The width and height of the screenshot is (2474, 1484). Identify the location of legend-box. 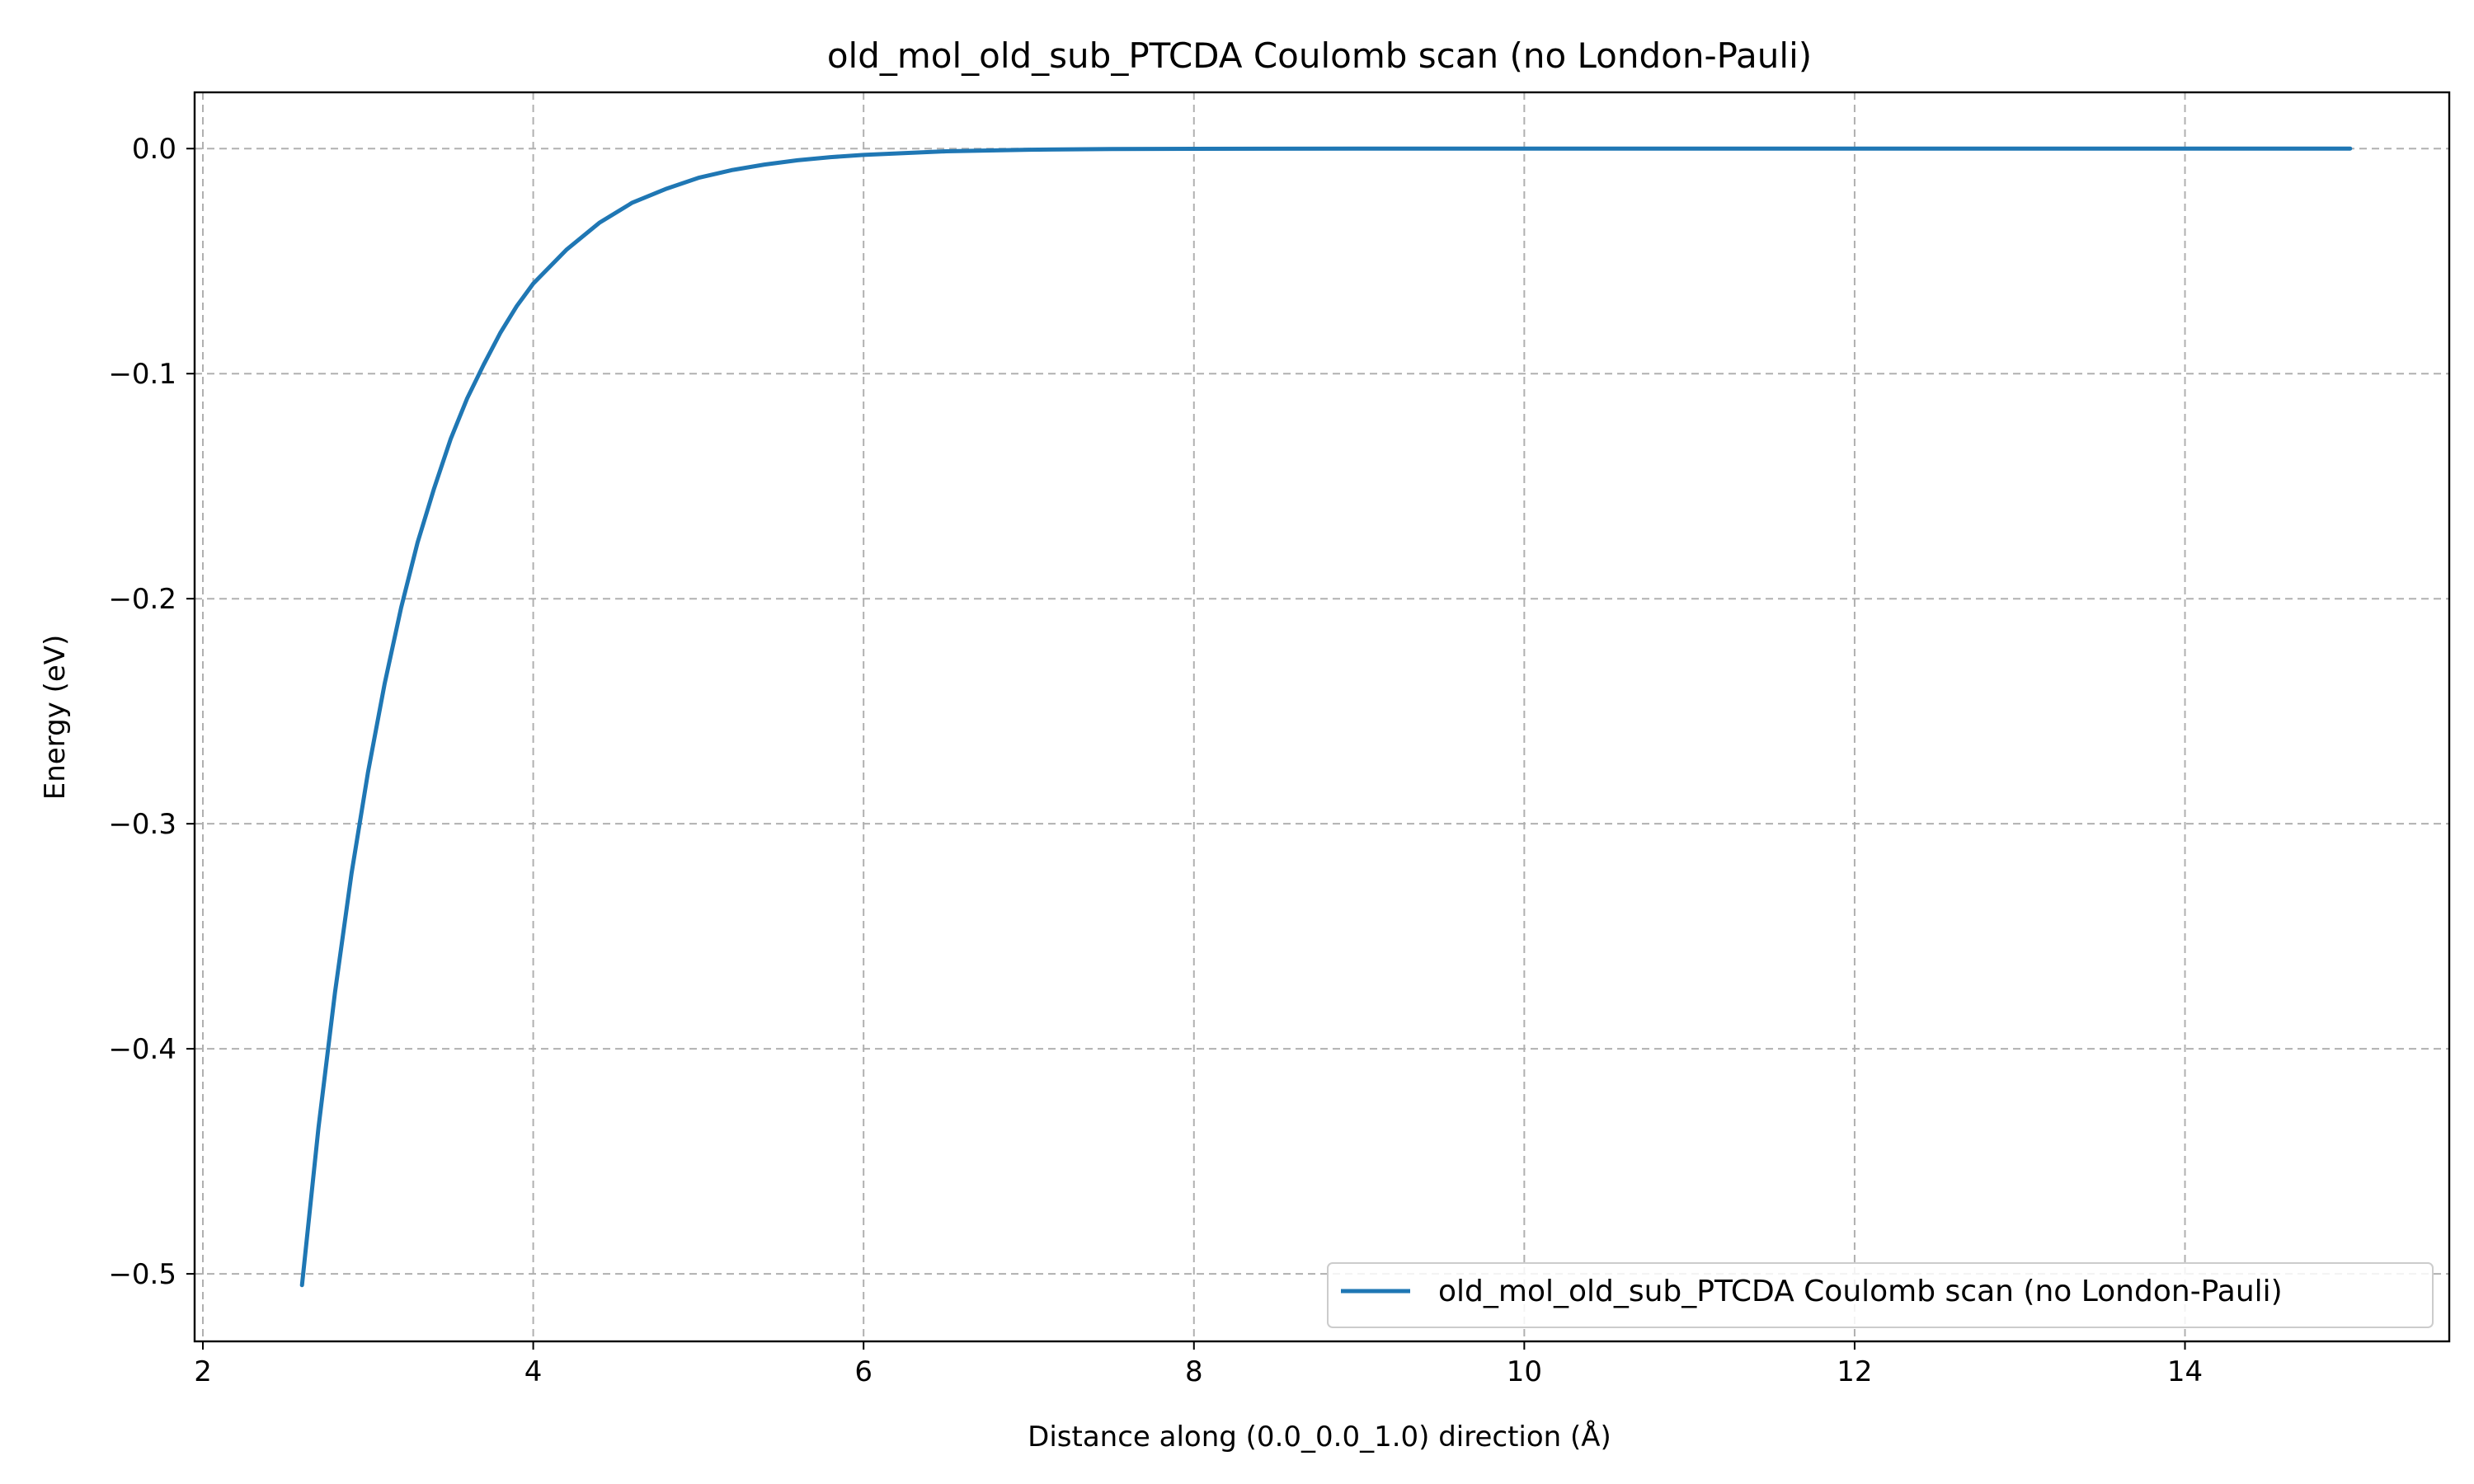
(1880, 1295).